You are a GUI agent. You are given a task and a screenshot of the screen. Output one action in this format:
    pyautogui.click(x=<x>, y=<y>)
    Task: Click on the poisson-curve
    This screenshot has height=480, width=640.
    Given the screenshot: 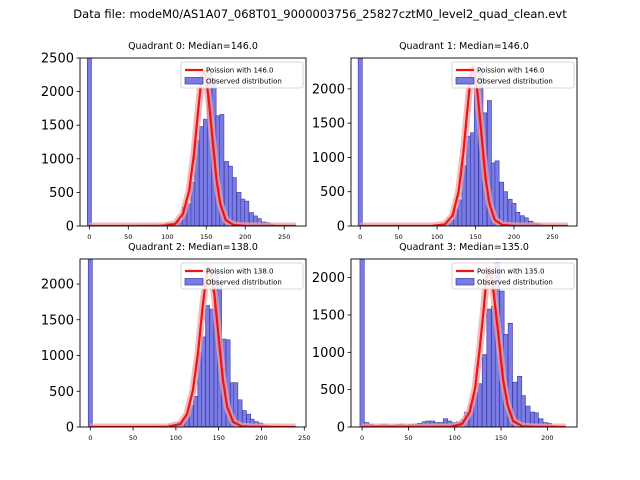 What is the action you would take?
    pyautogui.click(x=464, y=347)
    